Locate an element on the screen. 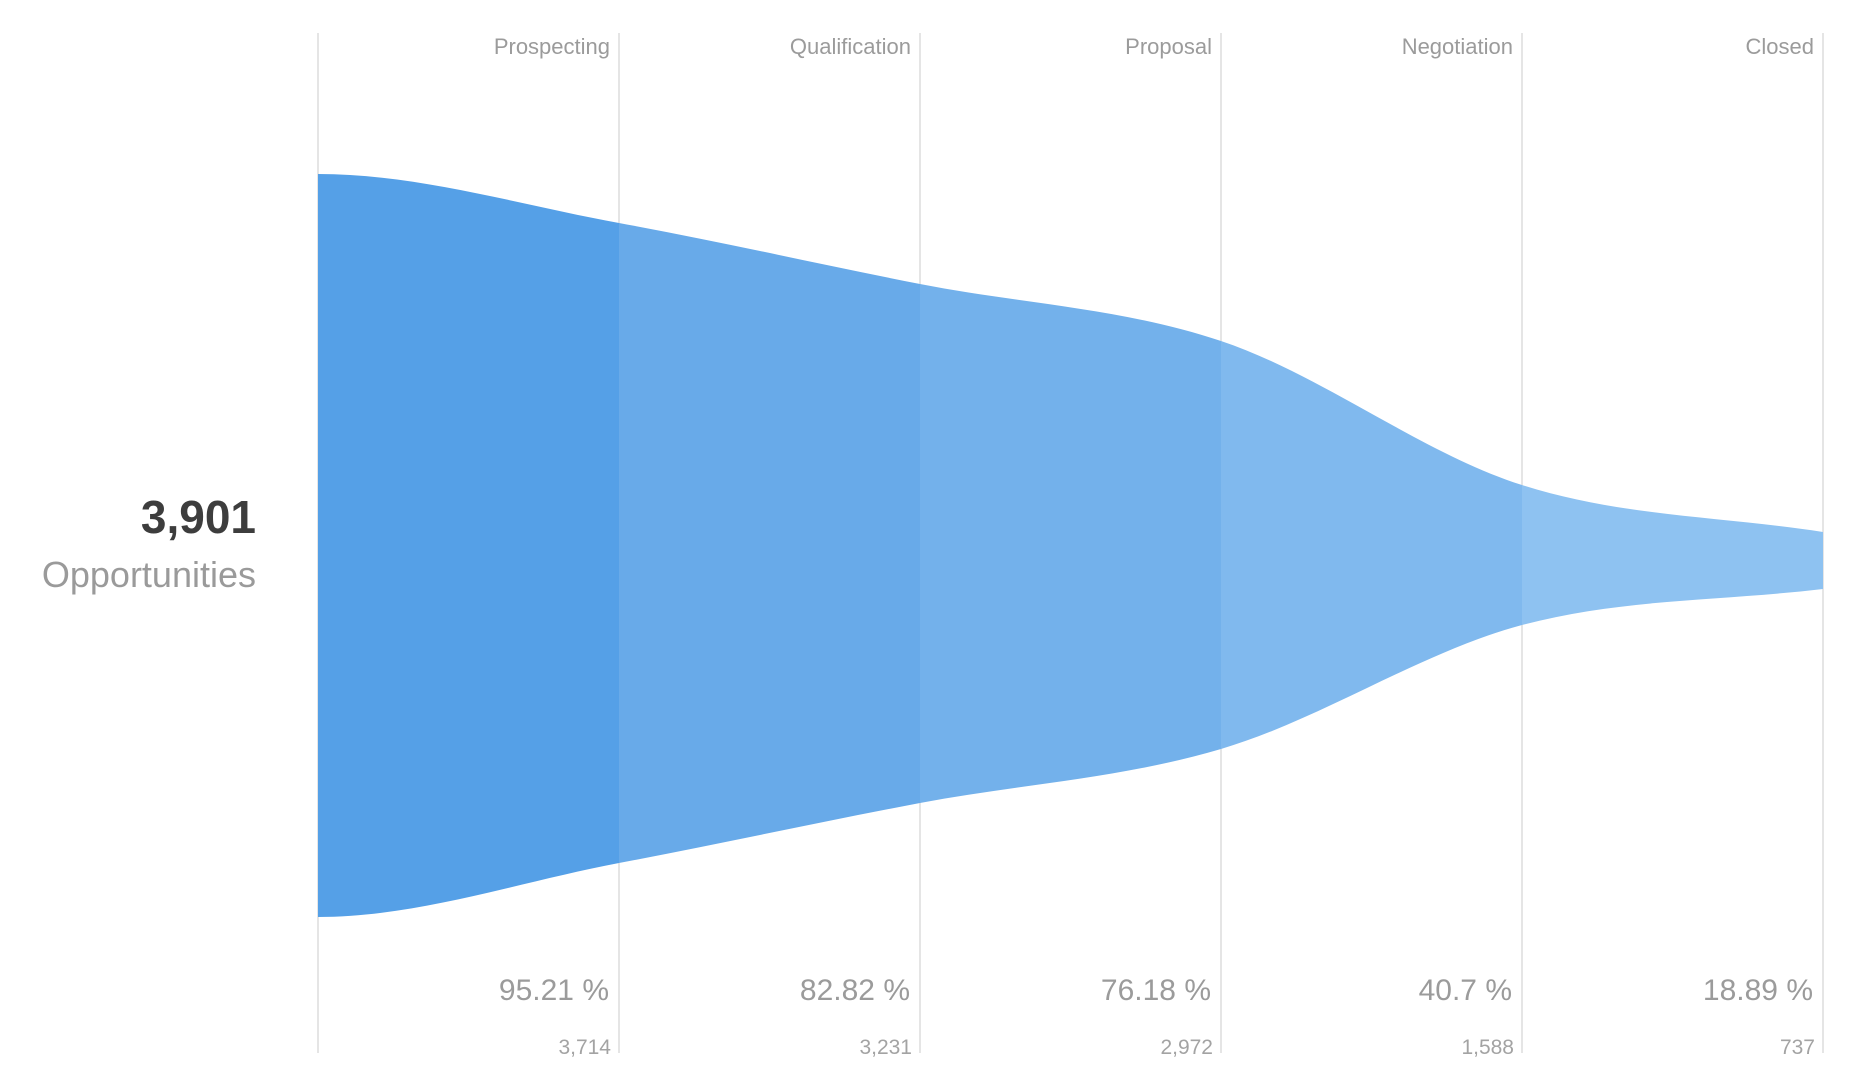 The image size is (1868, 1092). stage-percent: 82.82 % is located at coordinates (854, 990).